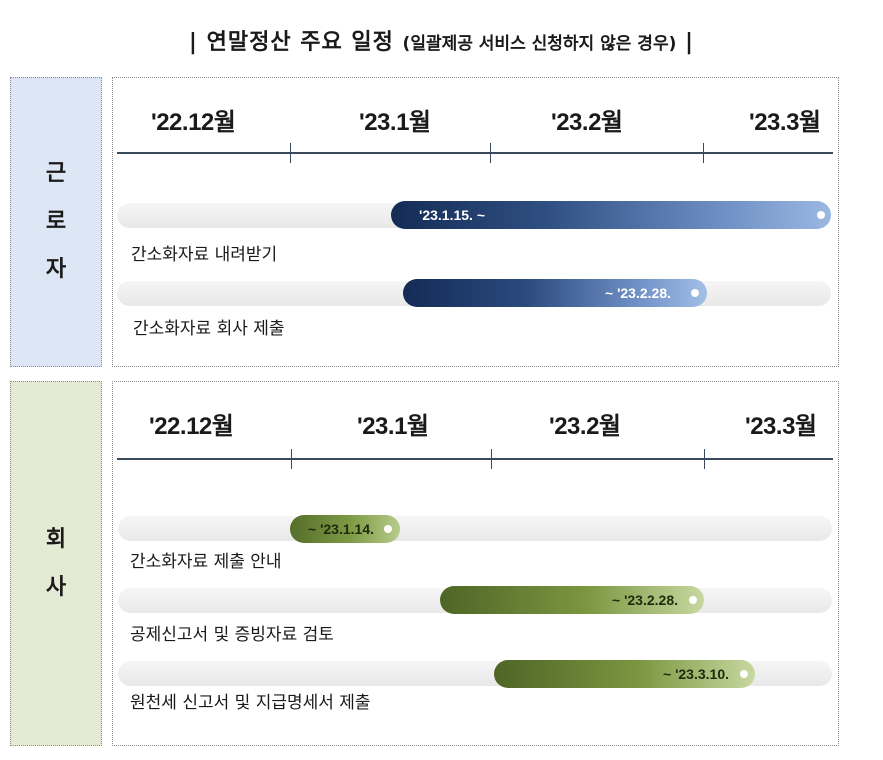 The image size is (883, 760). Describe the element at coordinates (690, 42) in the screenshot. I see `title-bar-right: |` at that location.